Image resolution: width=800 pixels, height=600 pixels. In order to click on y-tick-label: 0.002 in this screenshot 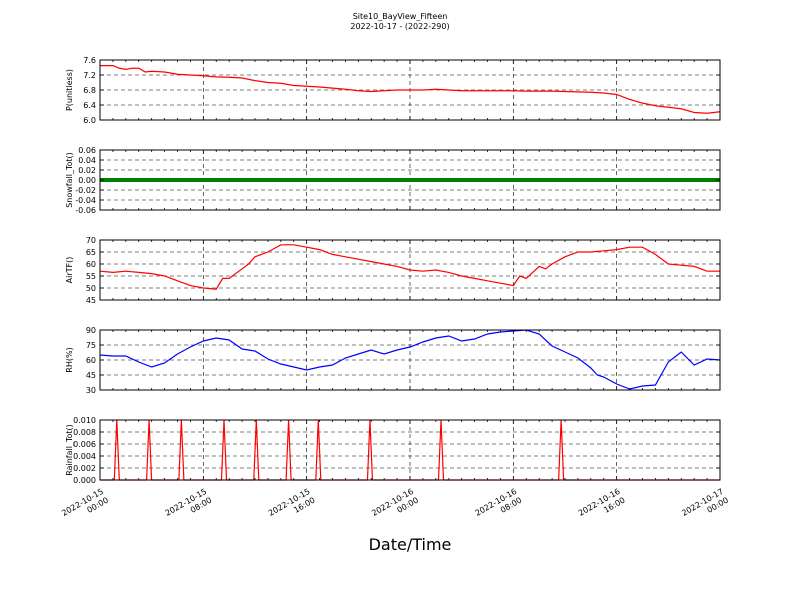, I will do `click(84, 468)`.